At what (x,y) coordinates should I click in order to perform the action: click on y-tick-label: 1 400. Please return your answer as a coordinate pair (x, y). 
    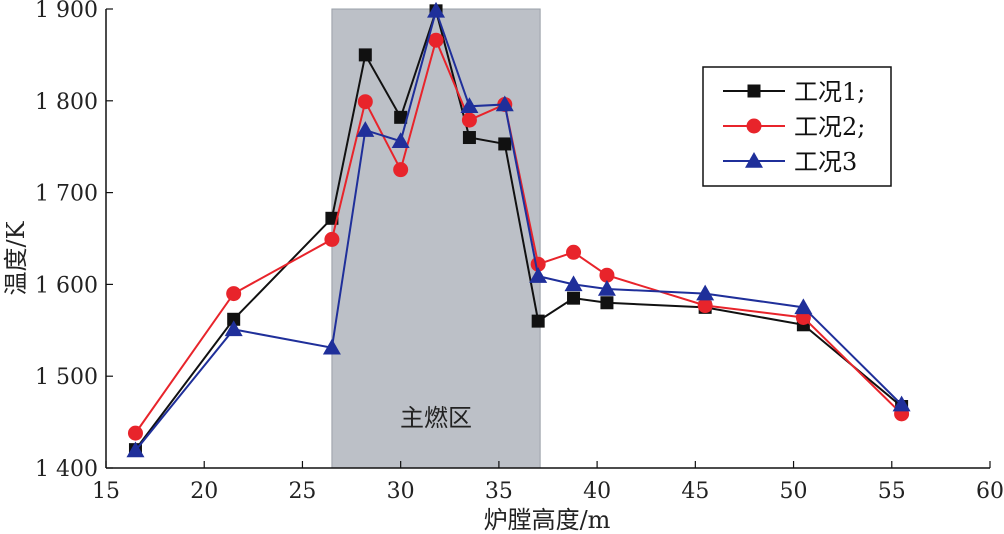
    Looking at the image, I should click on (66, 469).